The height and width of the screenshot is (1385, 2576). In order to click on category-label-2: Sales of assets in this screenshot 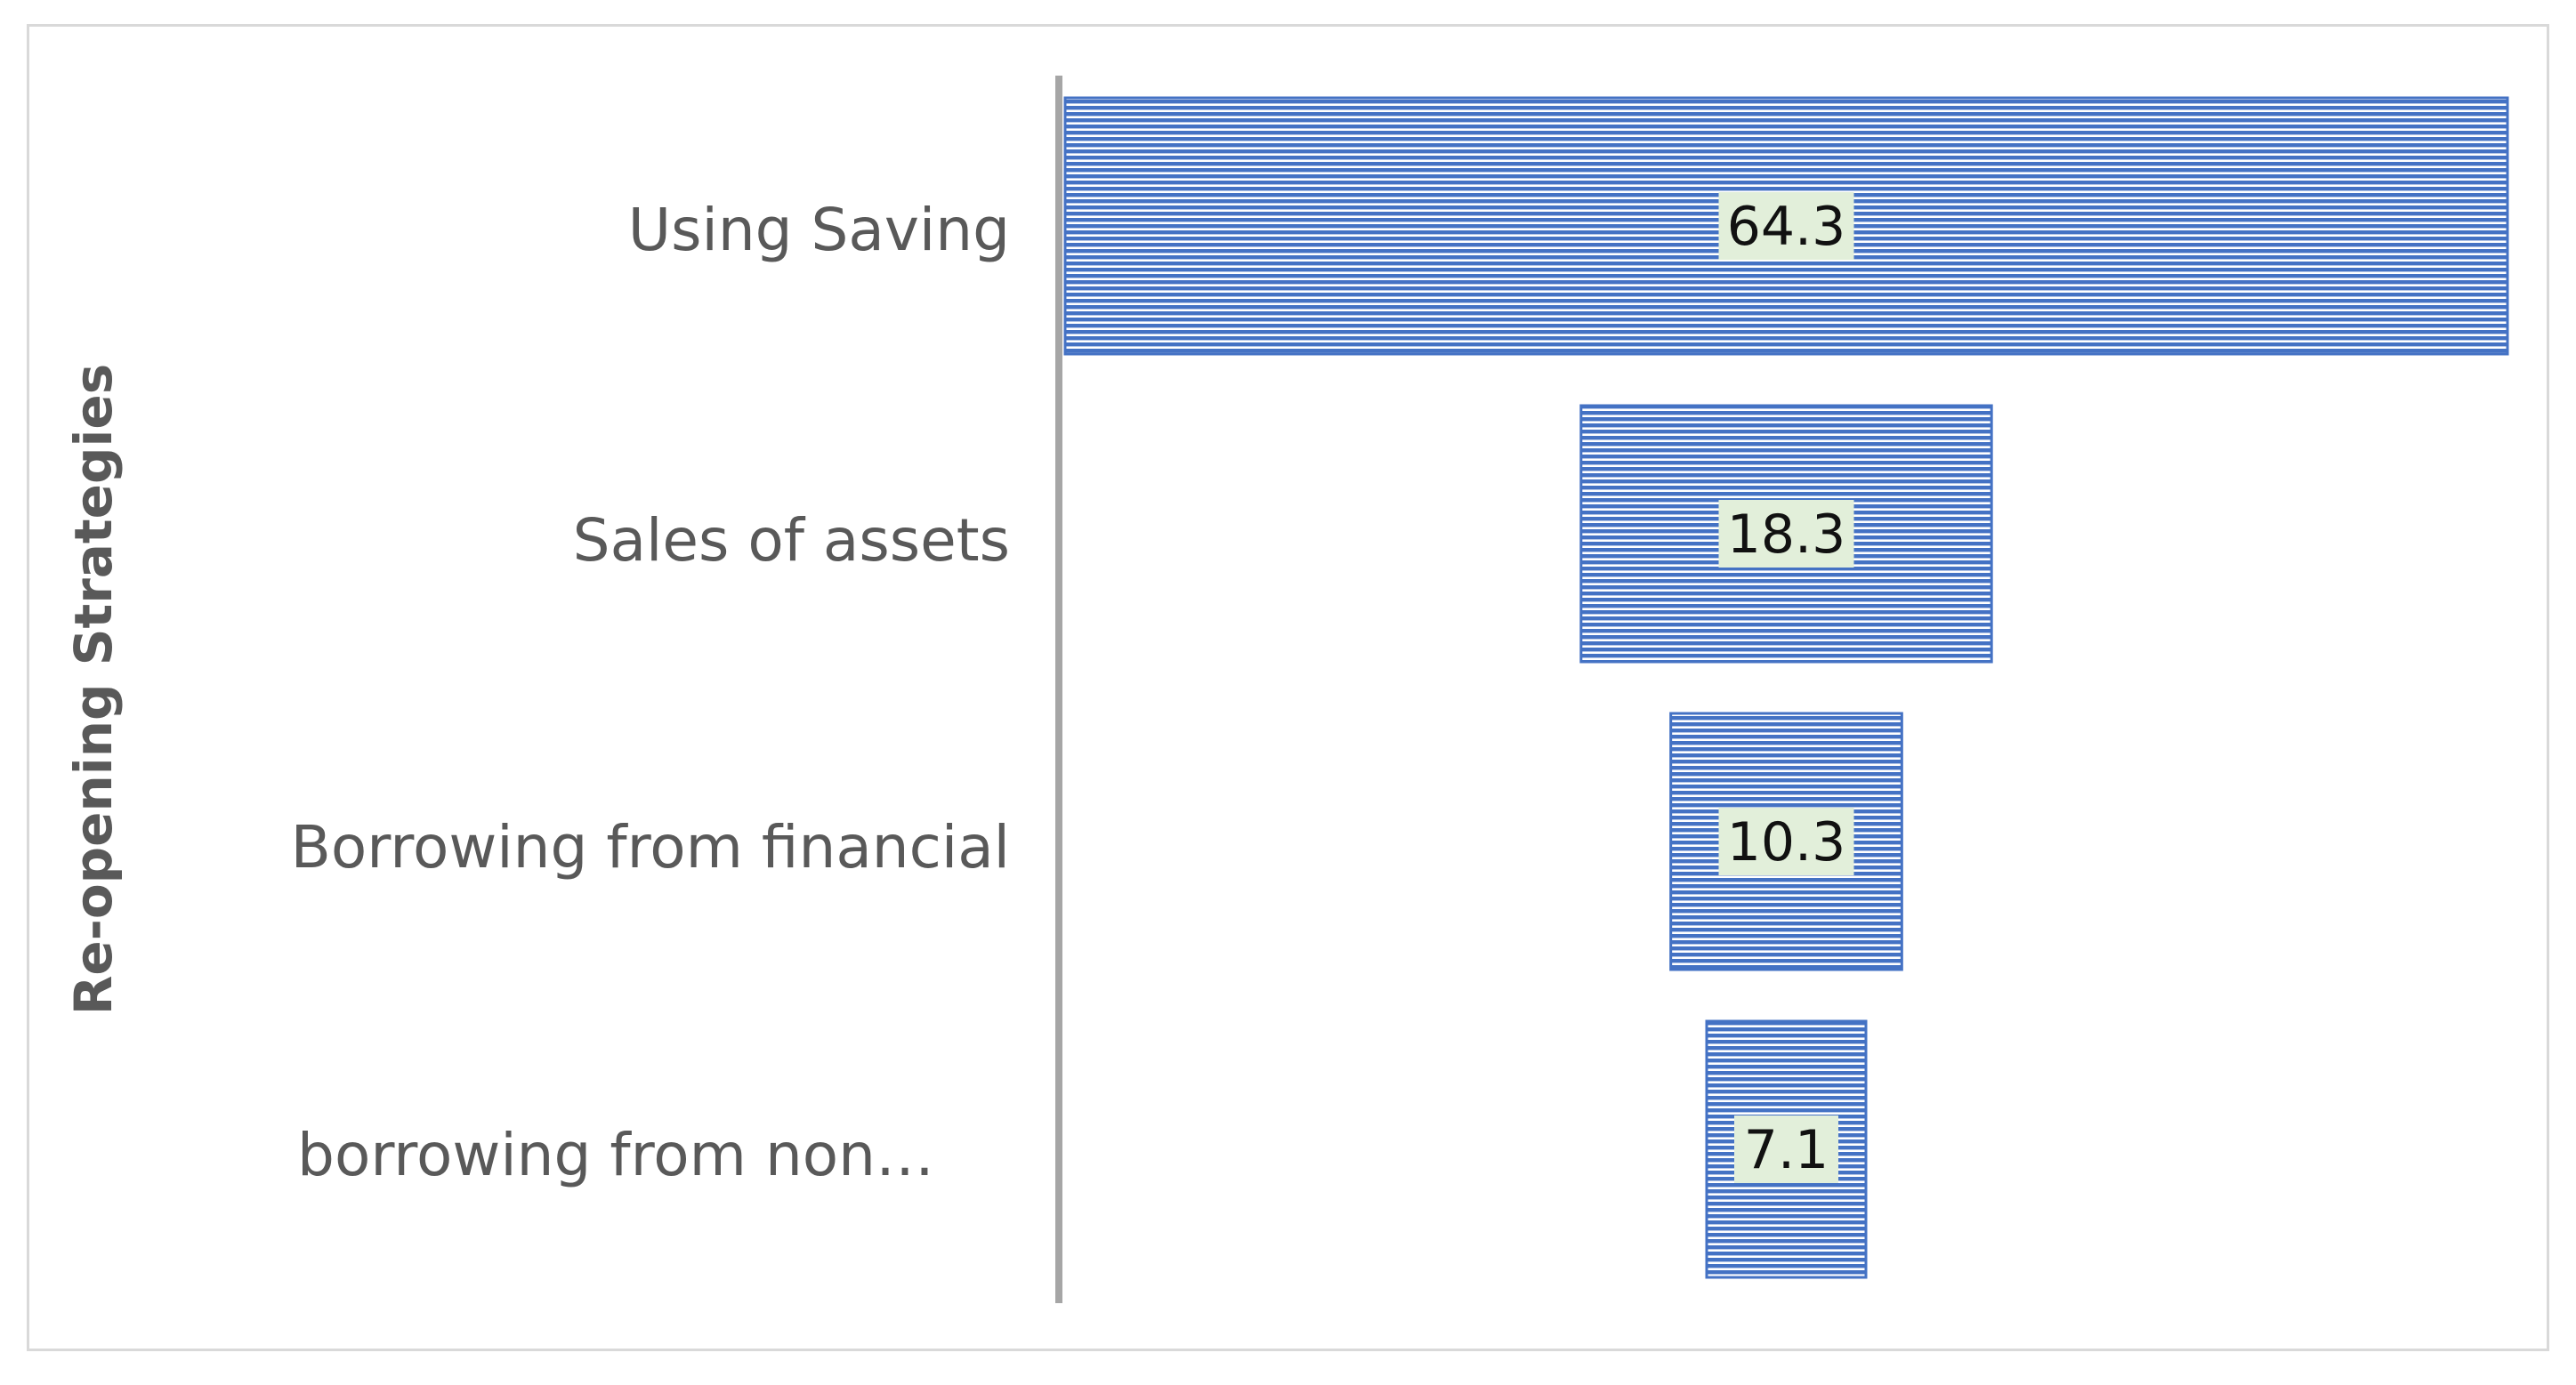, I will do `click(791, 540)`.